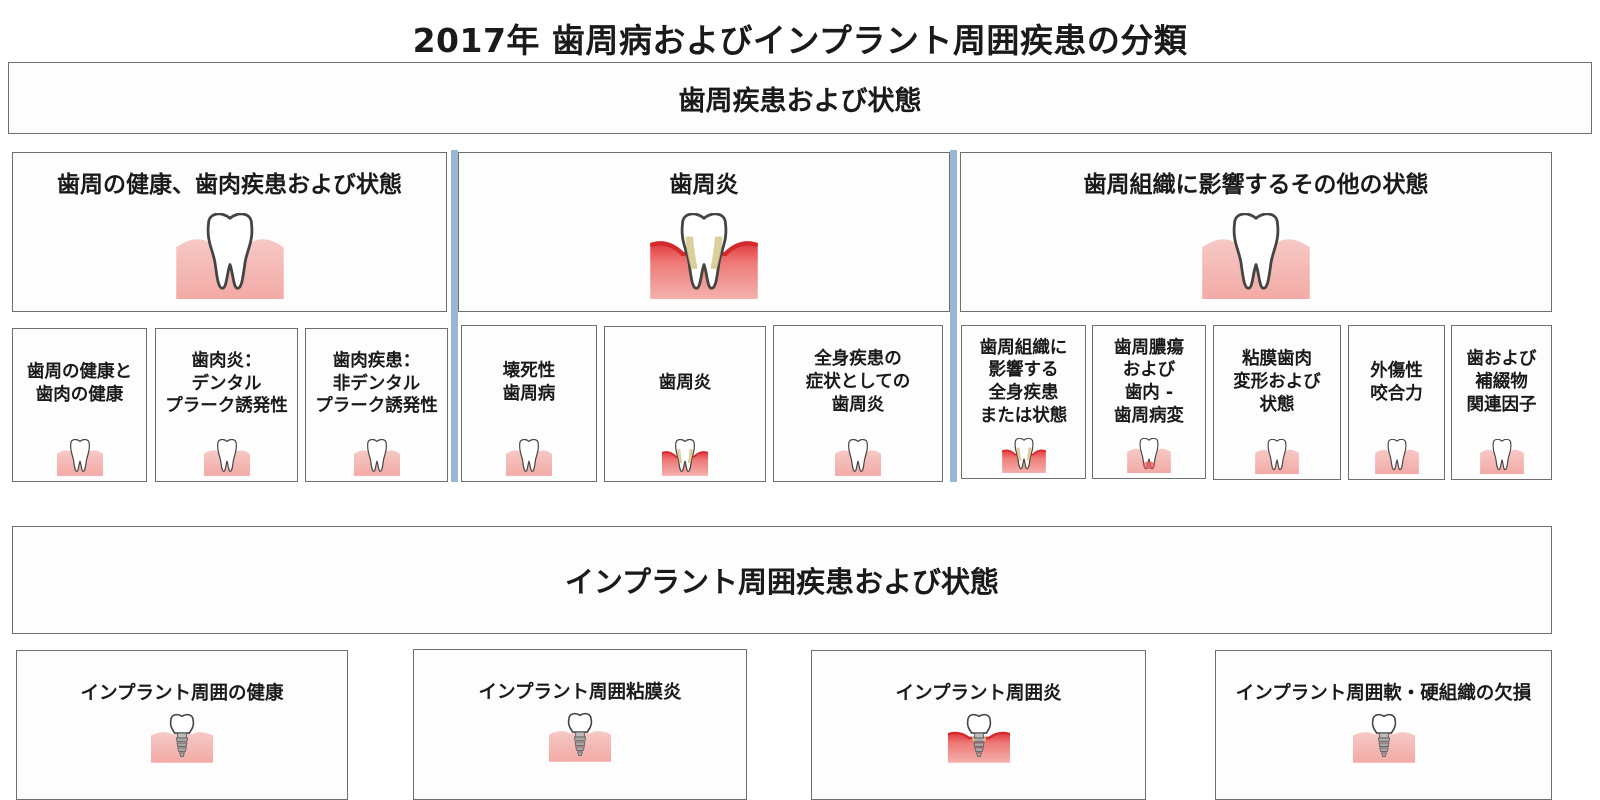 This screenshot has width=1600, height=800. Describe the element at coordinates (978, 693) in the screenshot. I see `implant-subitem-label: インプラント周囲炎` at that location.